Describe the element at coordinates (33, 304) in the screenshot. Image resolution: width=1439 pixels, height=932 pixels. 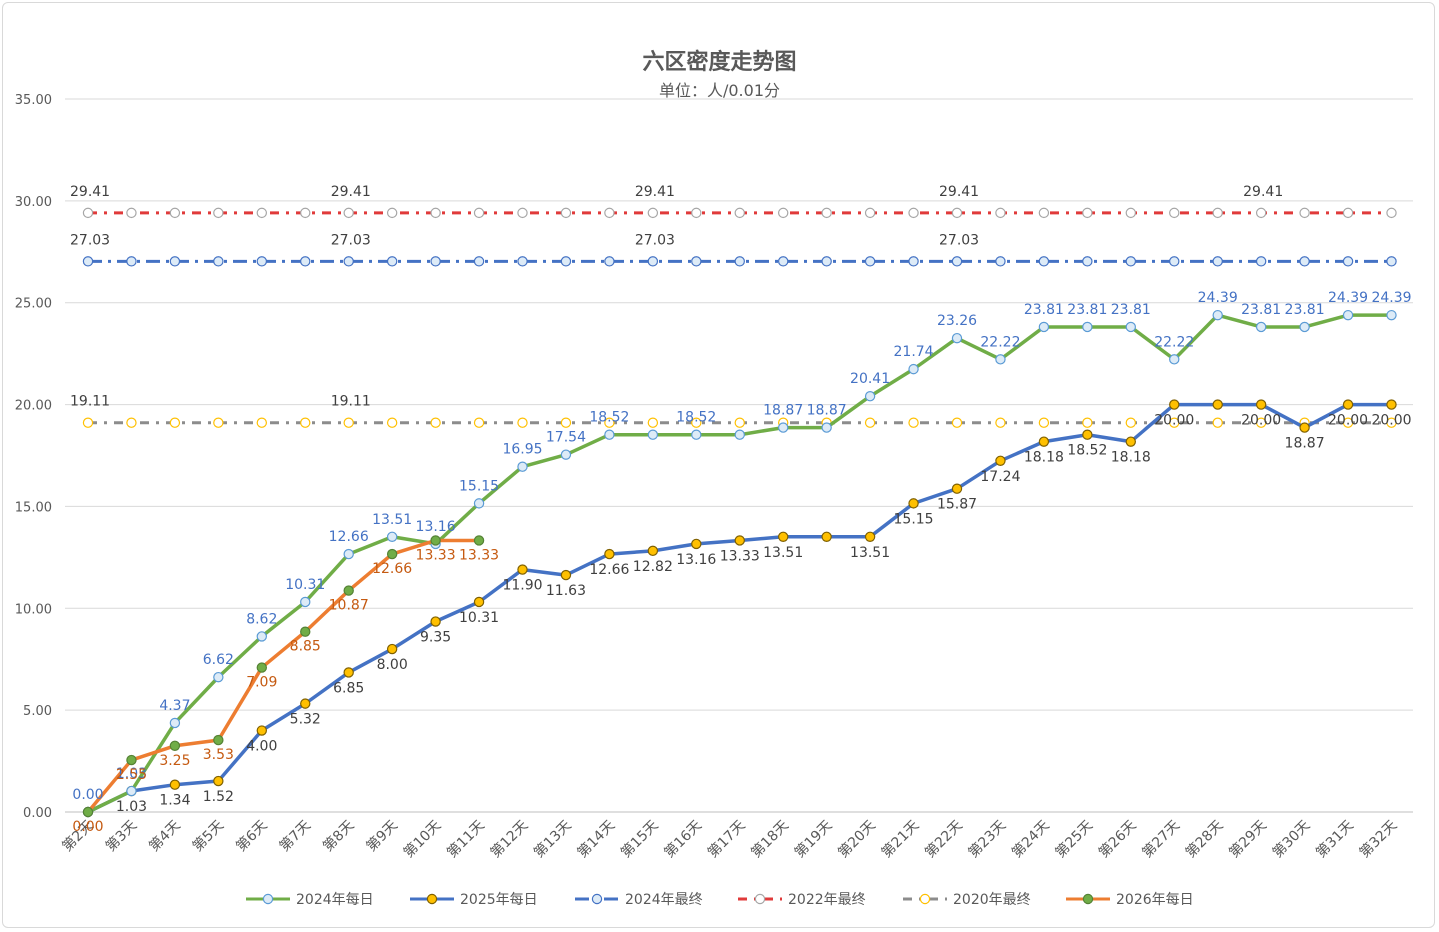
I see `y-tick-label: 25.00` at that location.